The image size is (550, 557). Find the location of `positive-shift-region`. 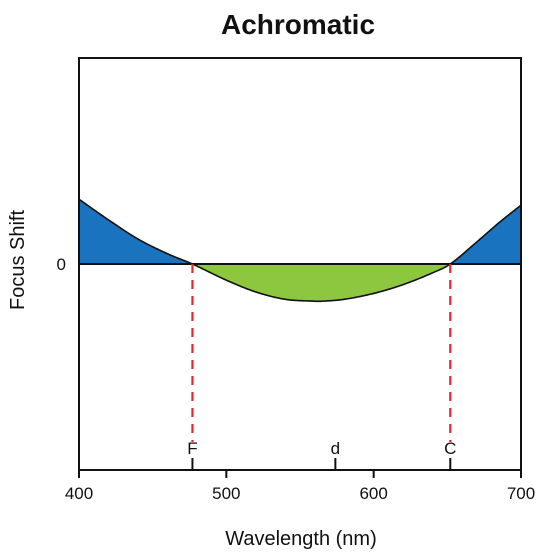

positive-shift-region is located at coordinates (136, 231).